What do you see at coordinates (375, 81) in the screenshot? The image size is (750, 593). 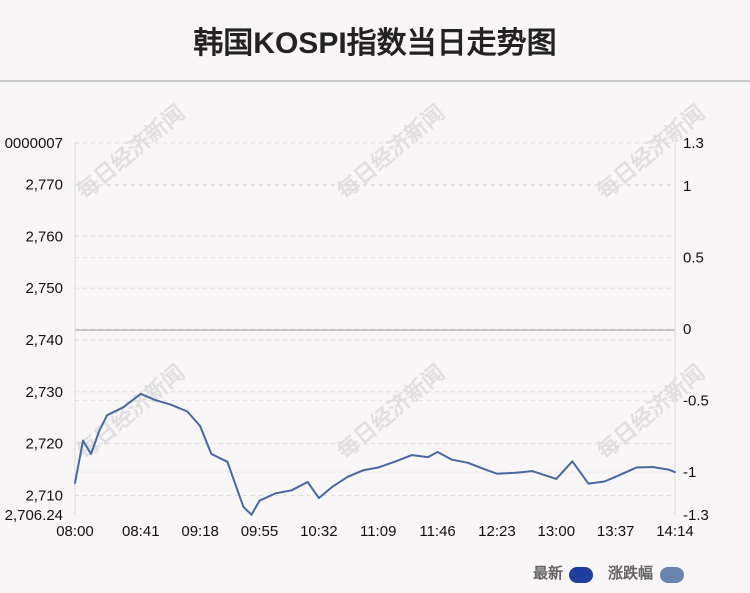 I see `title-divider` at bounding box center [375, 81].